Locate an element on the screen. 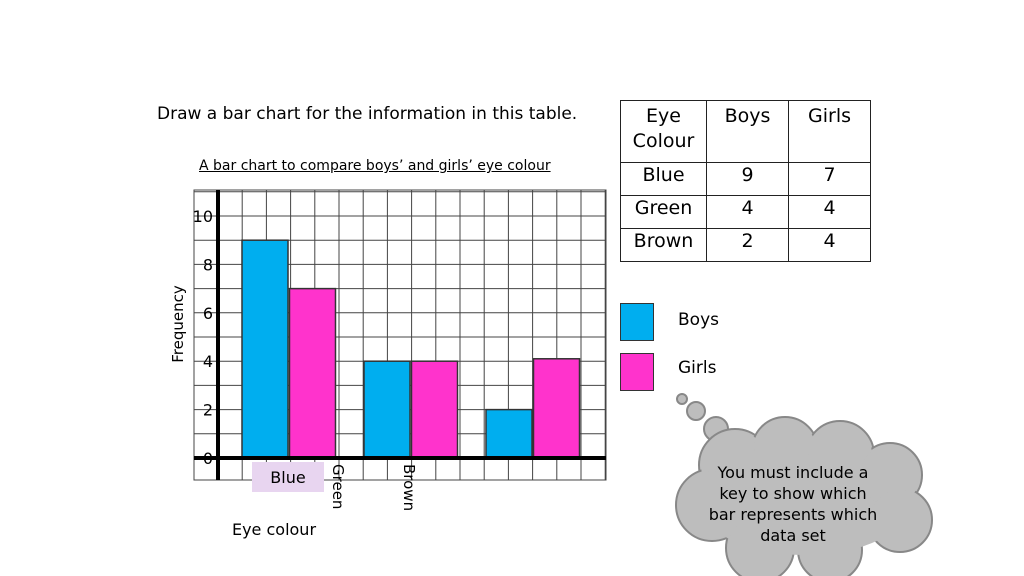 This screenshot has height=576, width=1024. y-axis-label: Frequency is located at coordinates (178, 324).